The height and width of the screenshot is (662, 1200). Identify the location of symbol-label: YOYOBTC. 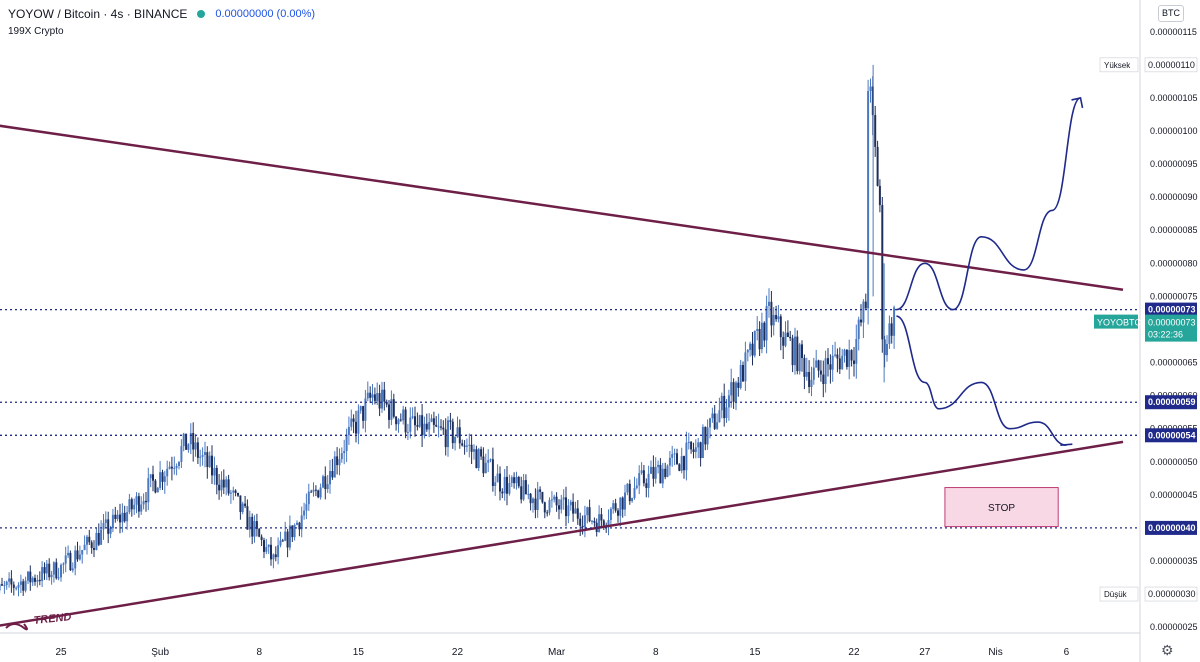
(1119, 323).